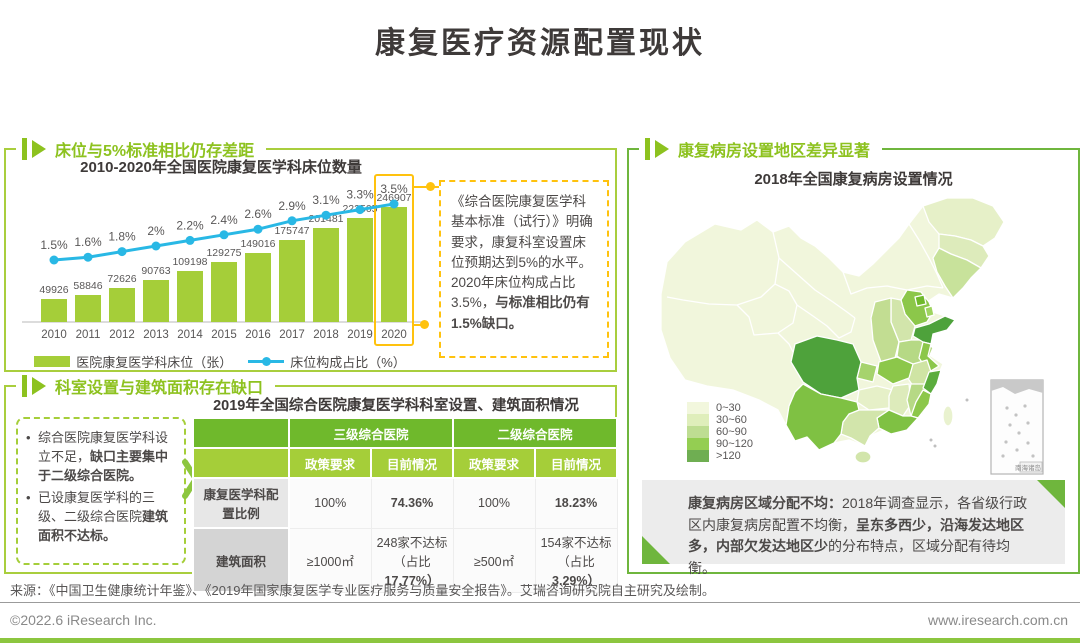 The width and height of the screenshot is (1080, 643). What do you see at coordinates (430, 186) in the screenshot?
I see `callout-connector-top-dot` at bounding box center [430, 186].